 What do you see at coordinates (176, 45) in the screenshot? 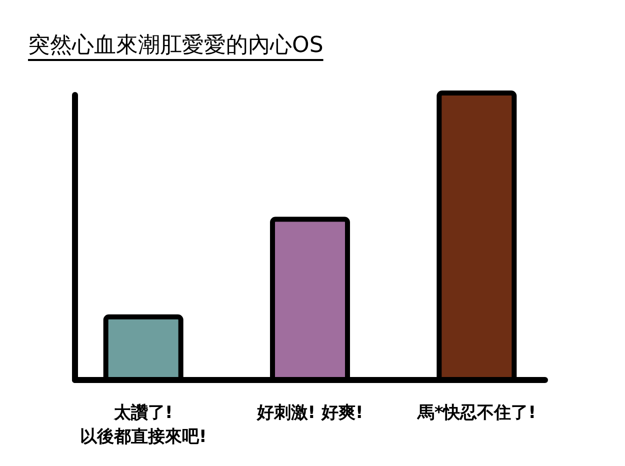
I see `chart-title: 突然心血來潮肛愛愛的內心OS` at bounding box center [176, 45].